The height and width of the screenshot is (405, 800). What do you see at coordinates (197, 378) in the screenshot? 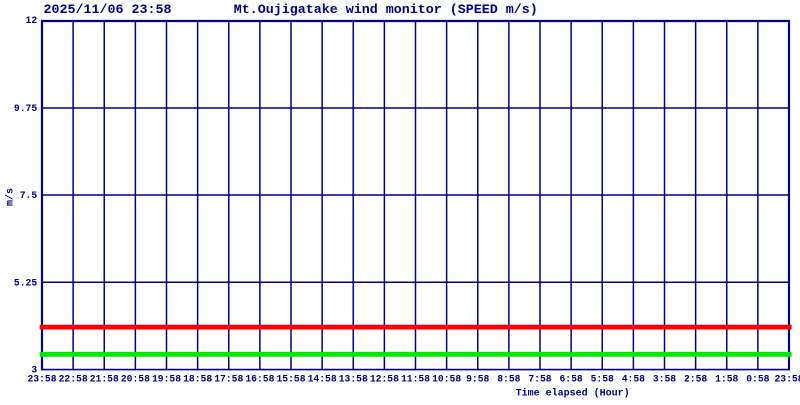
I see `svg-text: 18:58` at bounding box center [197, 378].